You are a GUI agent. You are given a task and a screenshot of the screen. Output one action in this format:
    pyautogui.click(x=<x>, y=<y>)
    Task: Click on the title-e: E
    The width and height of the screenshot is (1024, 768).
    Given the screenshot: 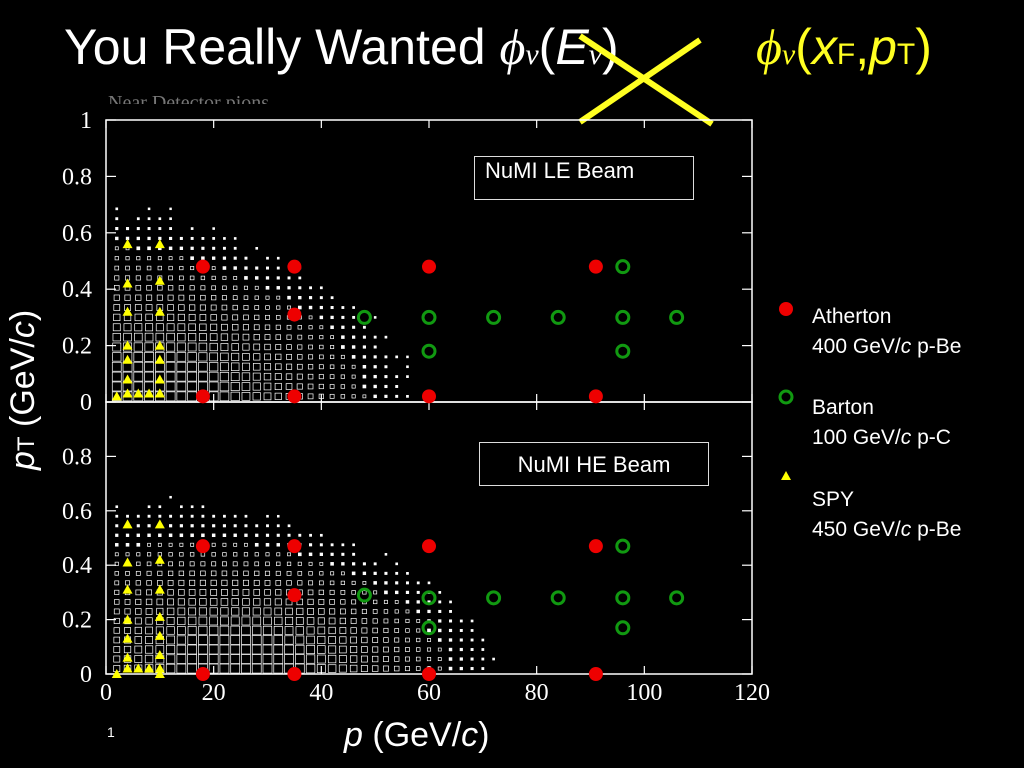 What is the action you would take?
    pyautogui.click(x=572, y=47)
    